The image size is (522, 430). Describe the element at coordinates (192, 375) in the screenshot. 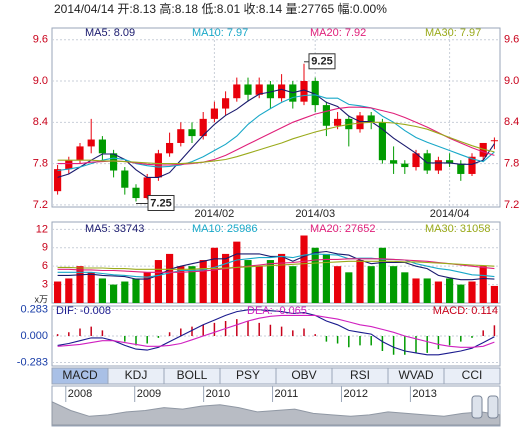

I see `tab-label: BOLL` at that location.